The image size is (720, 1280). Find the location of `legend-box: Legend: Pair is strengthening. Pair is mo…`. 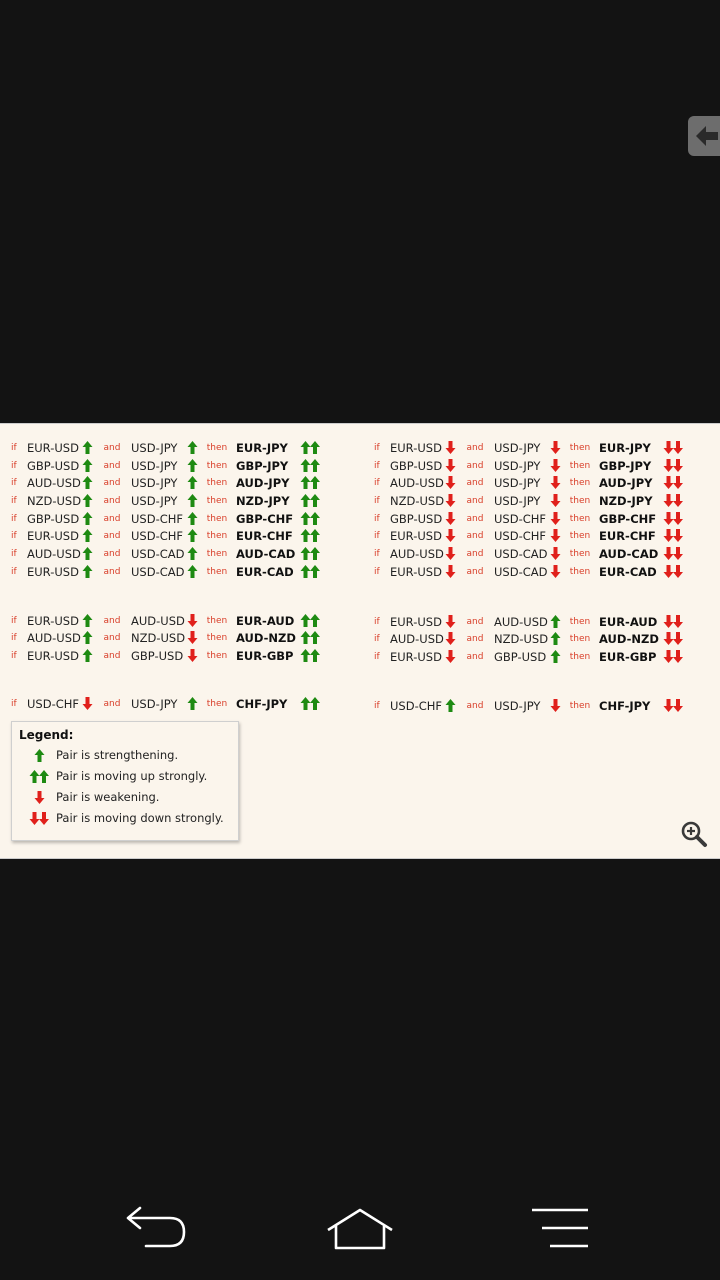

legend-box: Legend: Pair is strengthening. Pair is mo… is located at coordinates (125, 781).